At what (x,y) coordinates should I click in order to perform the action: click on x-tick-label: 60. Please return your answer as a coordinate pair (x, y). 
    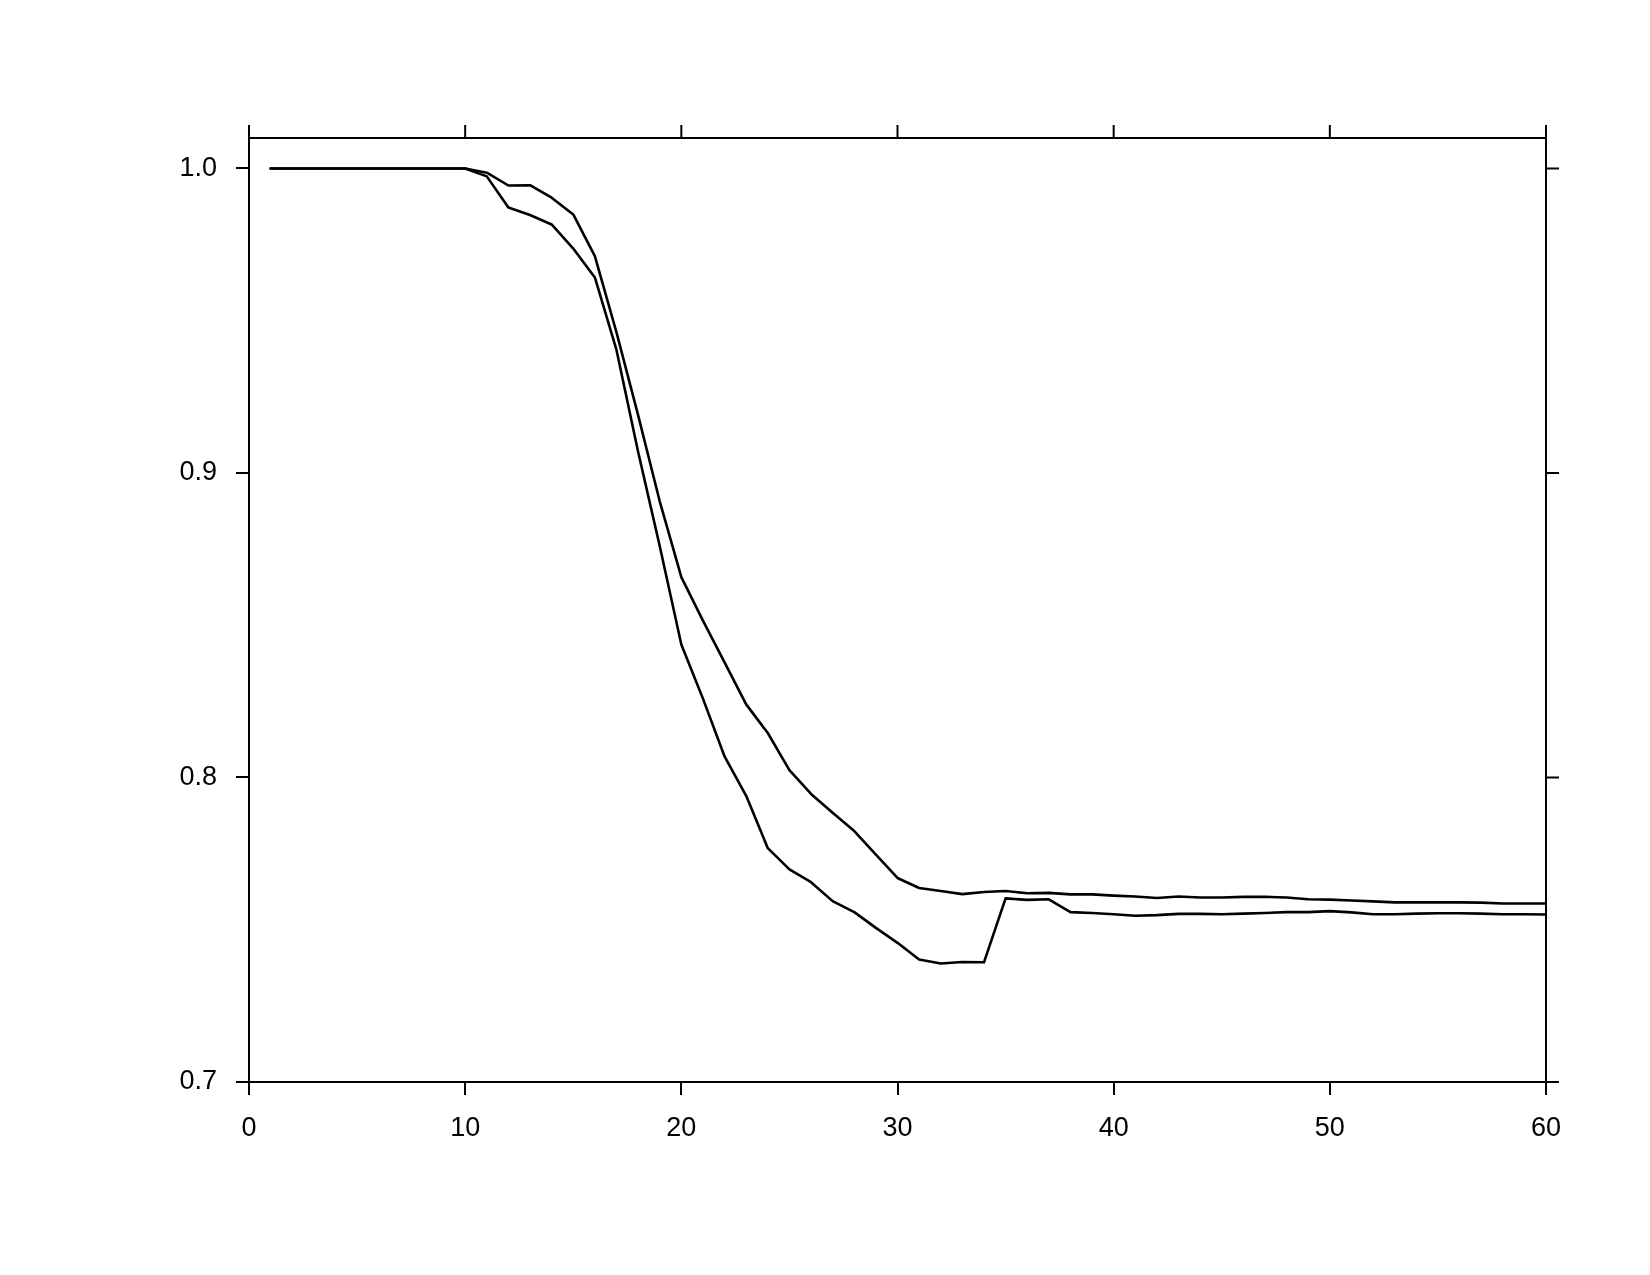
    Looking at the image, I should click on (1546, 1126).